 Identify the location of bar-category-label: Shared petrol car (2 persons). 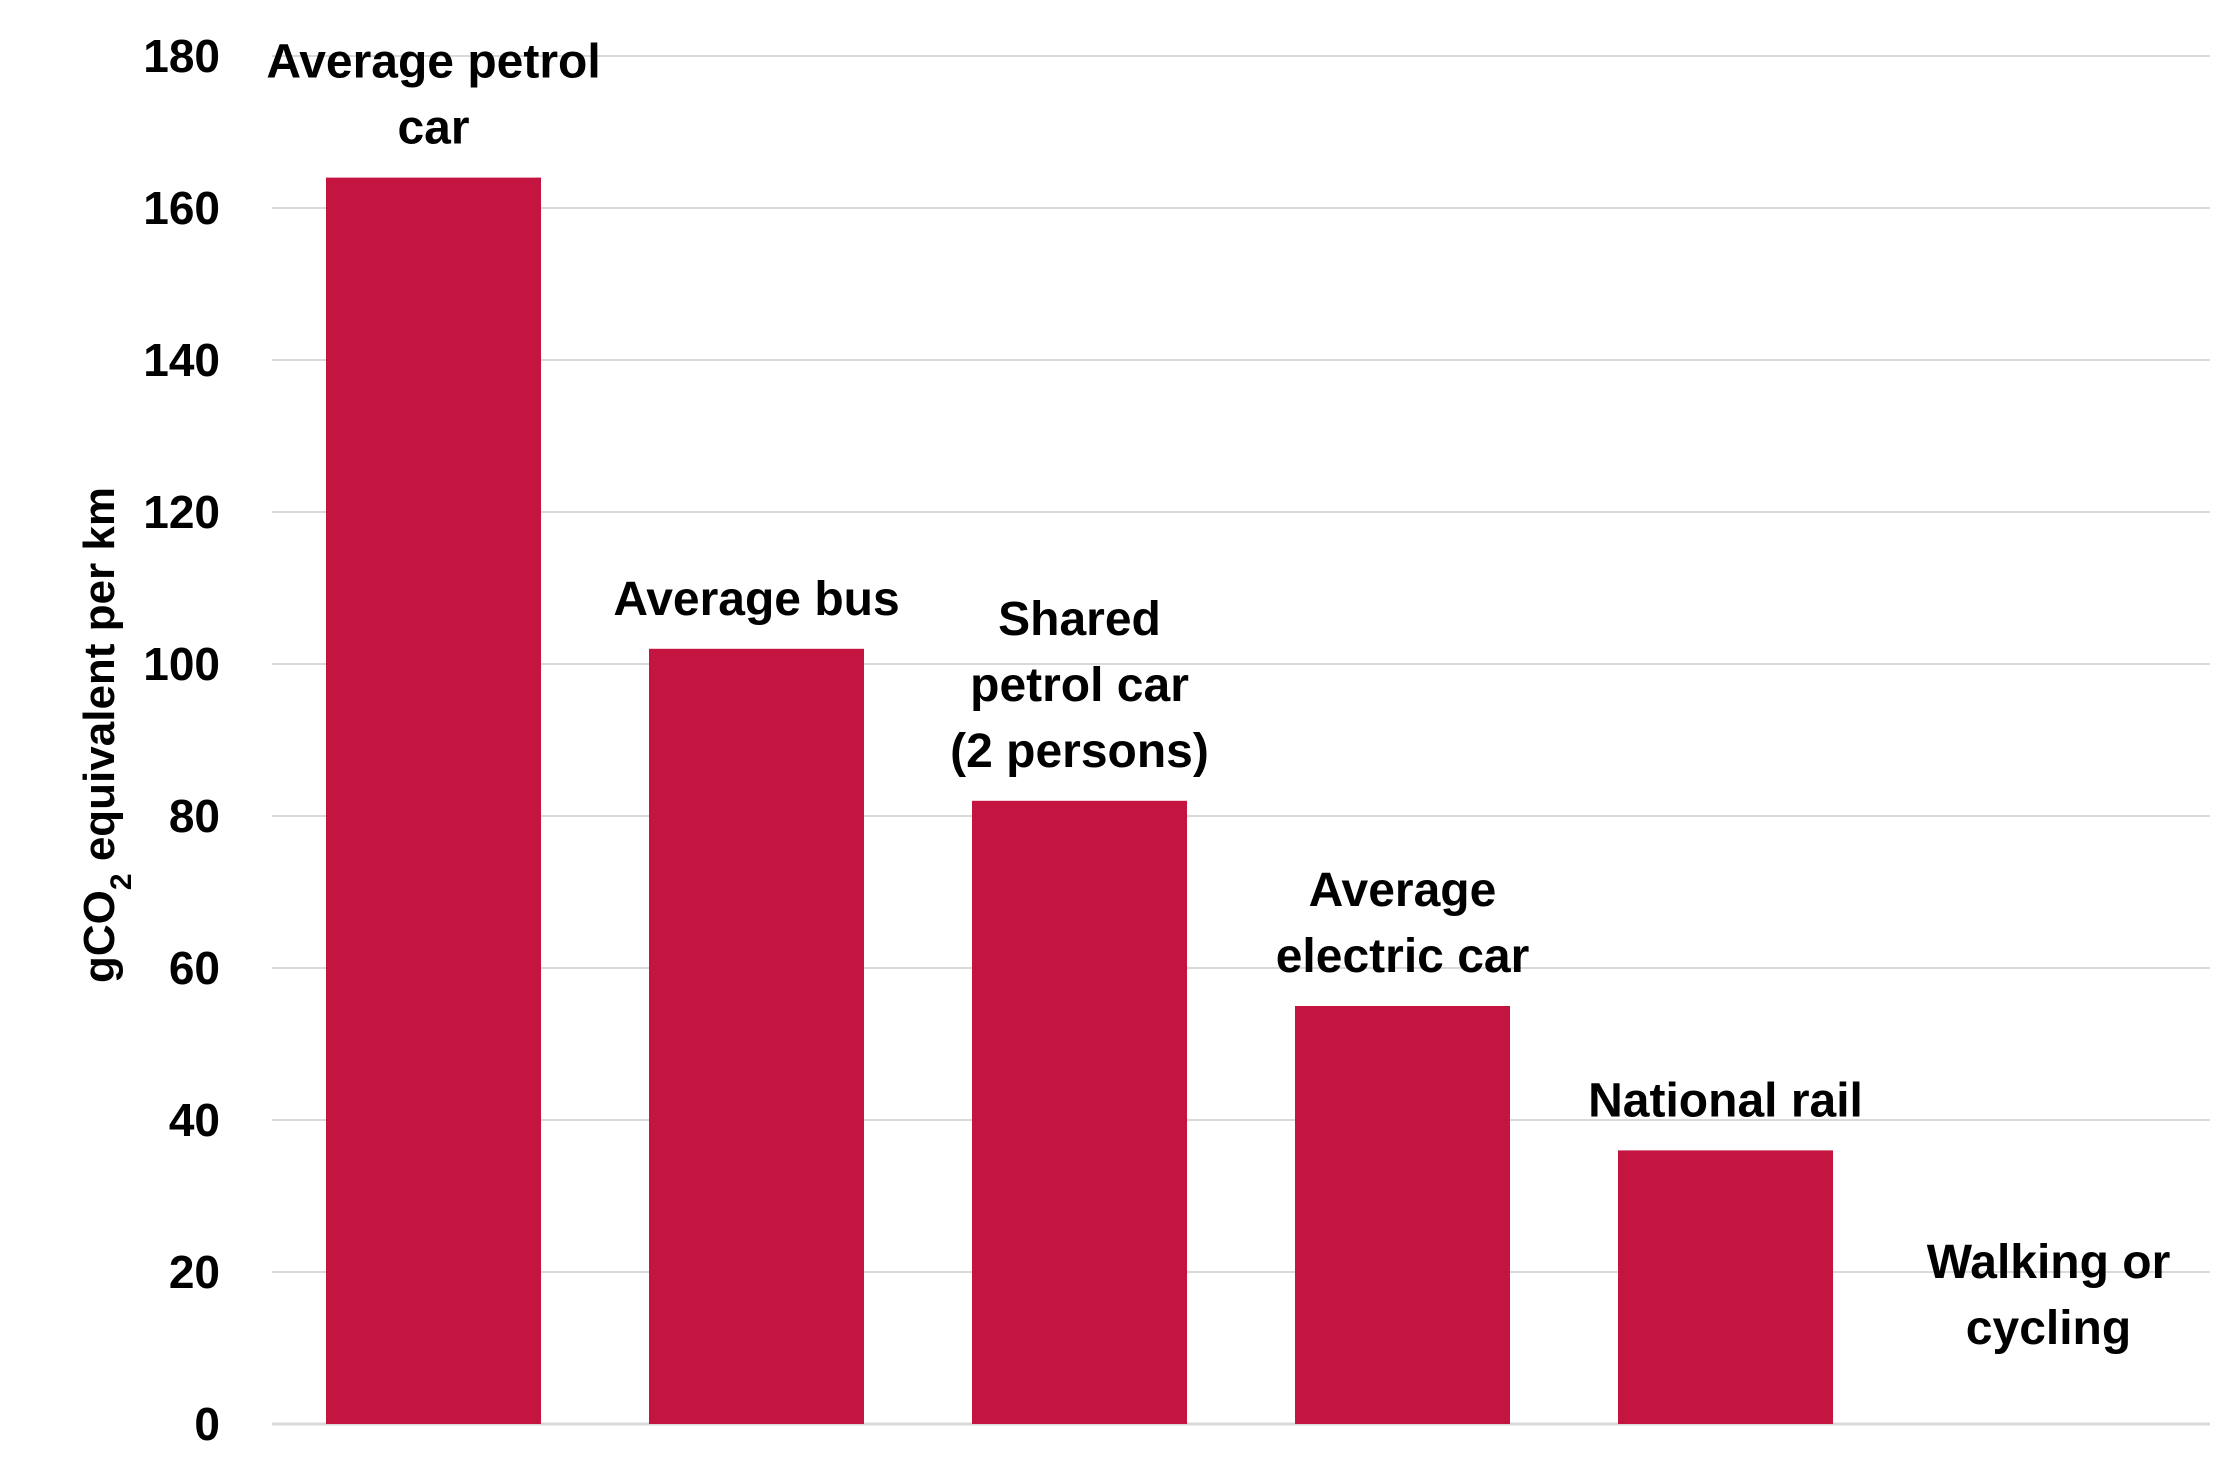
(1079, 685).